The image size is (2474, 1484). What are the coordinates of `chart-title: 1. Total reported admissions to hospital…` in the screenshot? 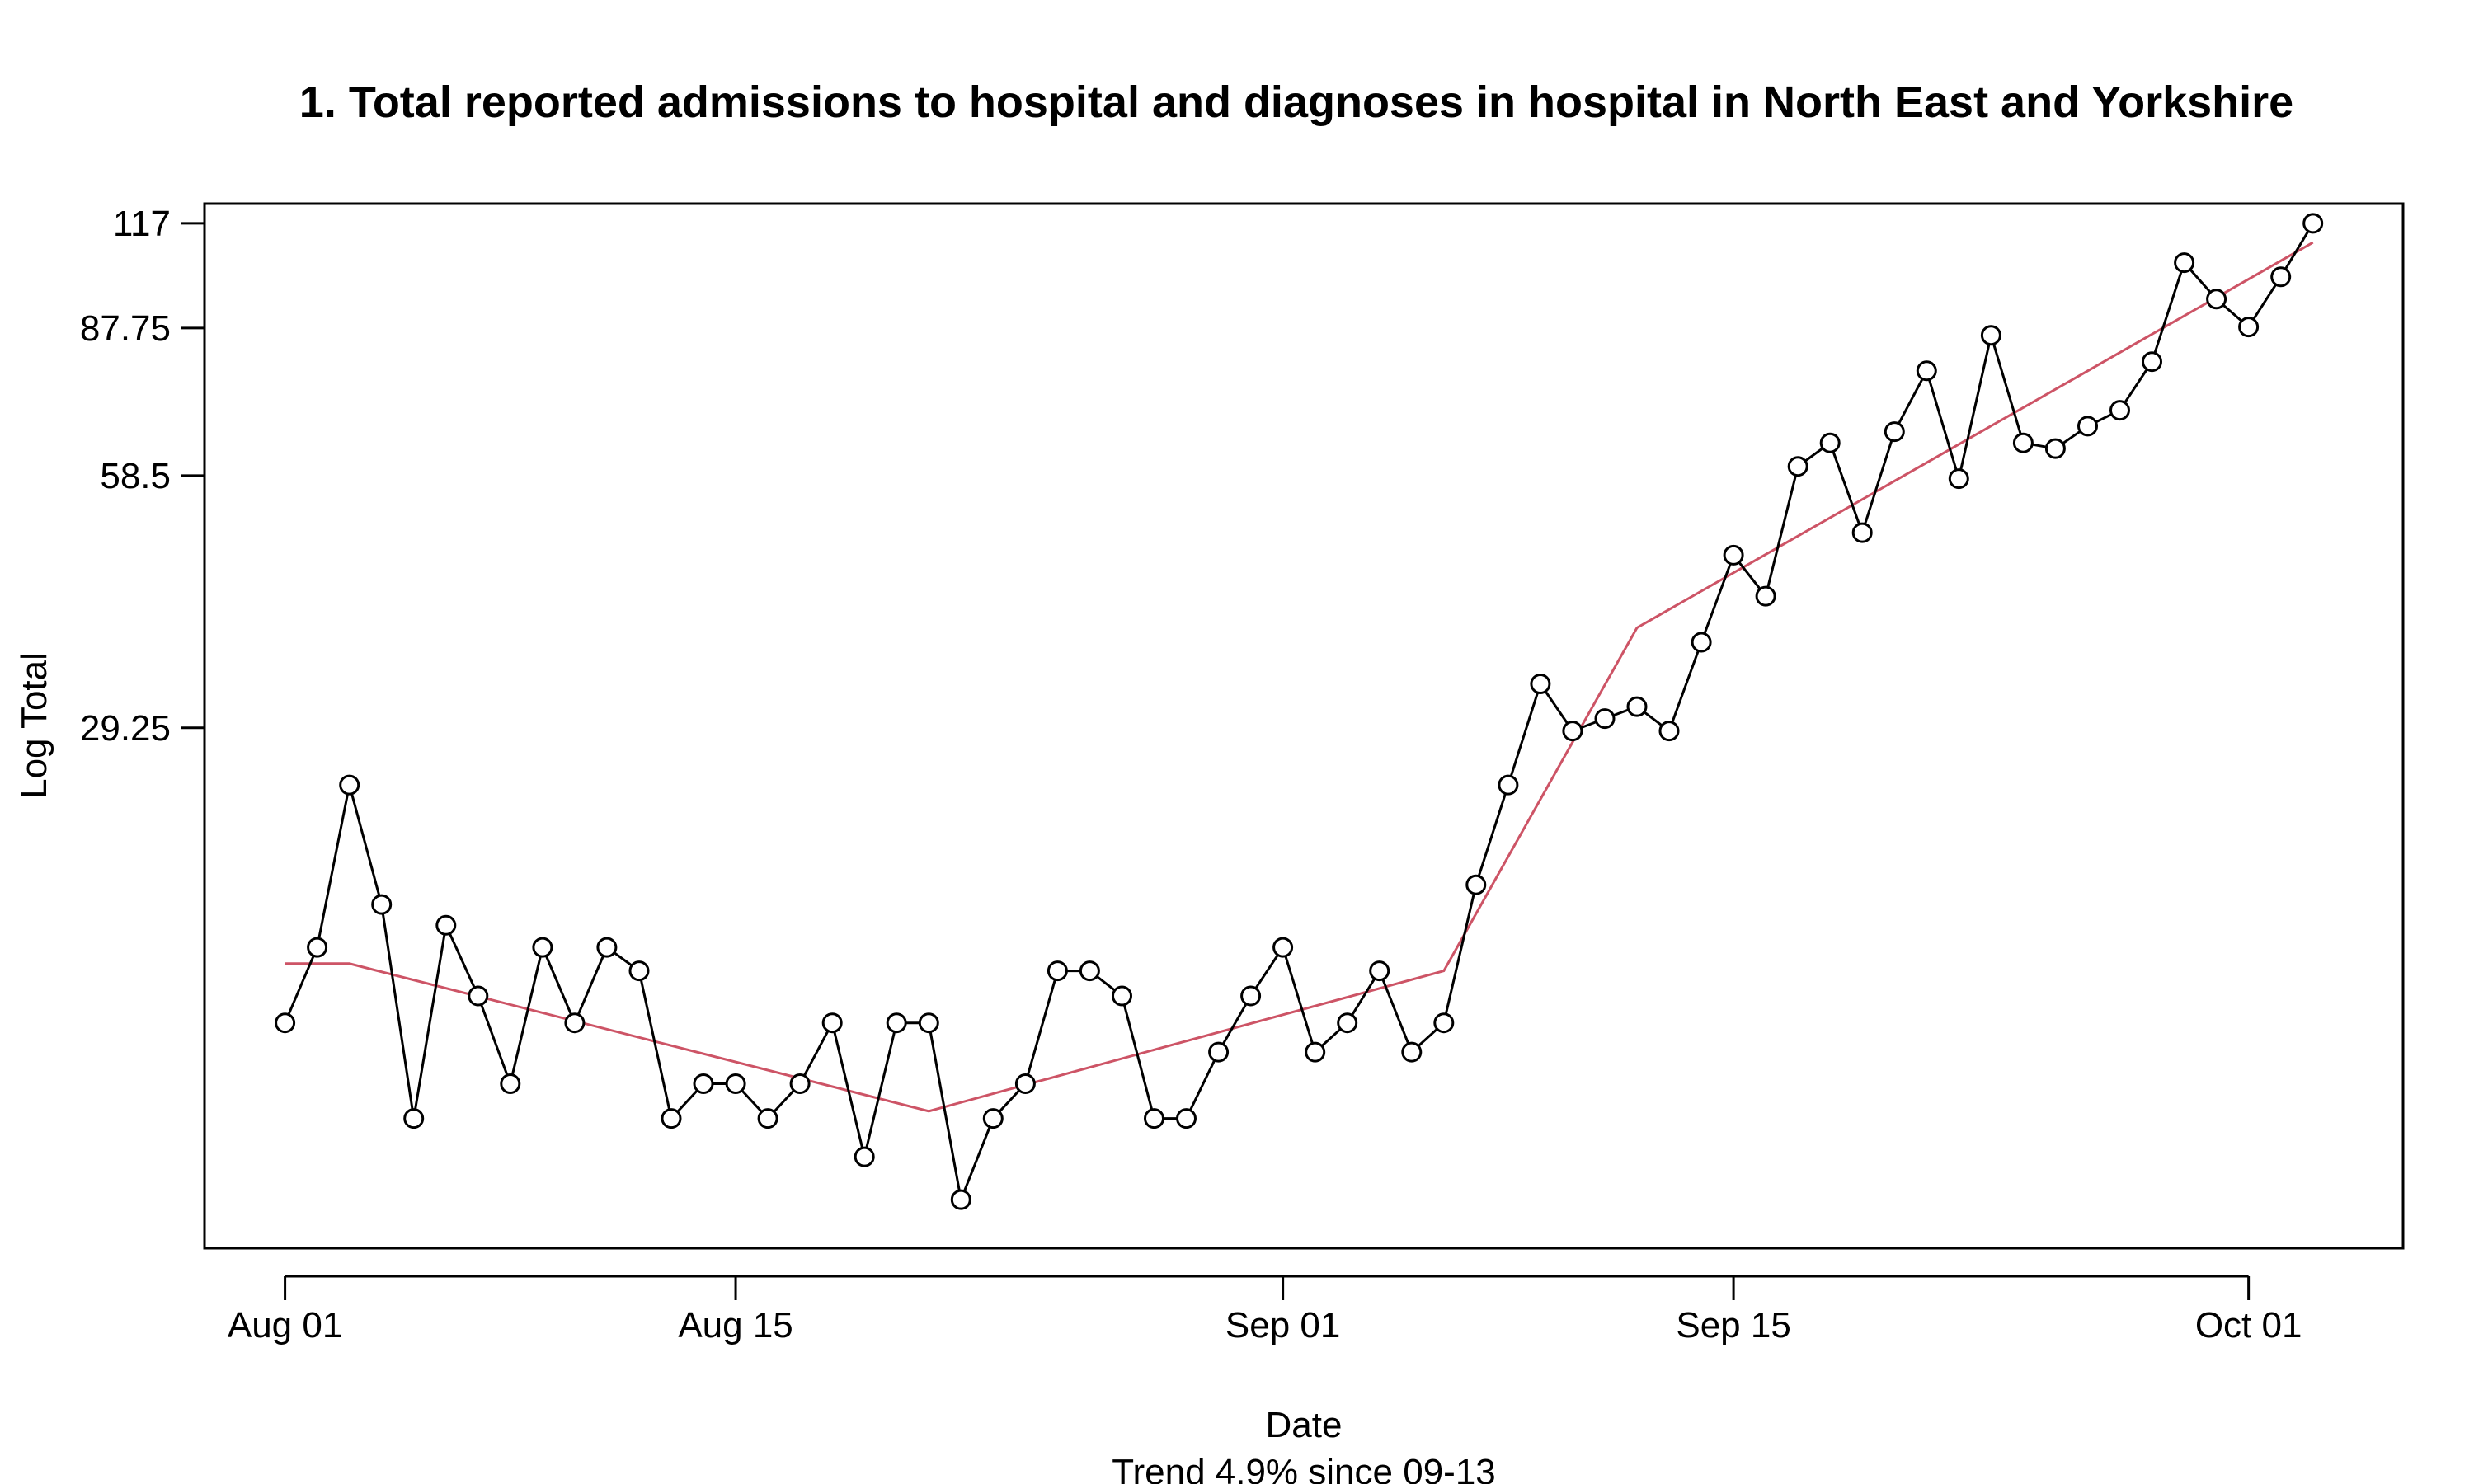 It's located at (1296, 102).